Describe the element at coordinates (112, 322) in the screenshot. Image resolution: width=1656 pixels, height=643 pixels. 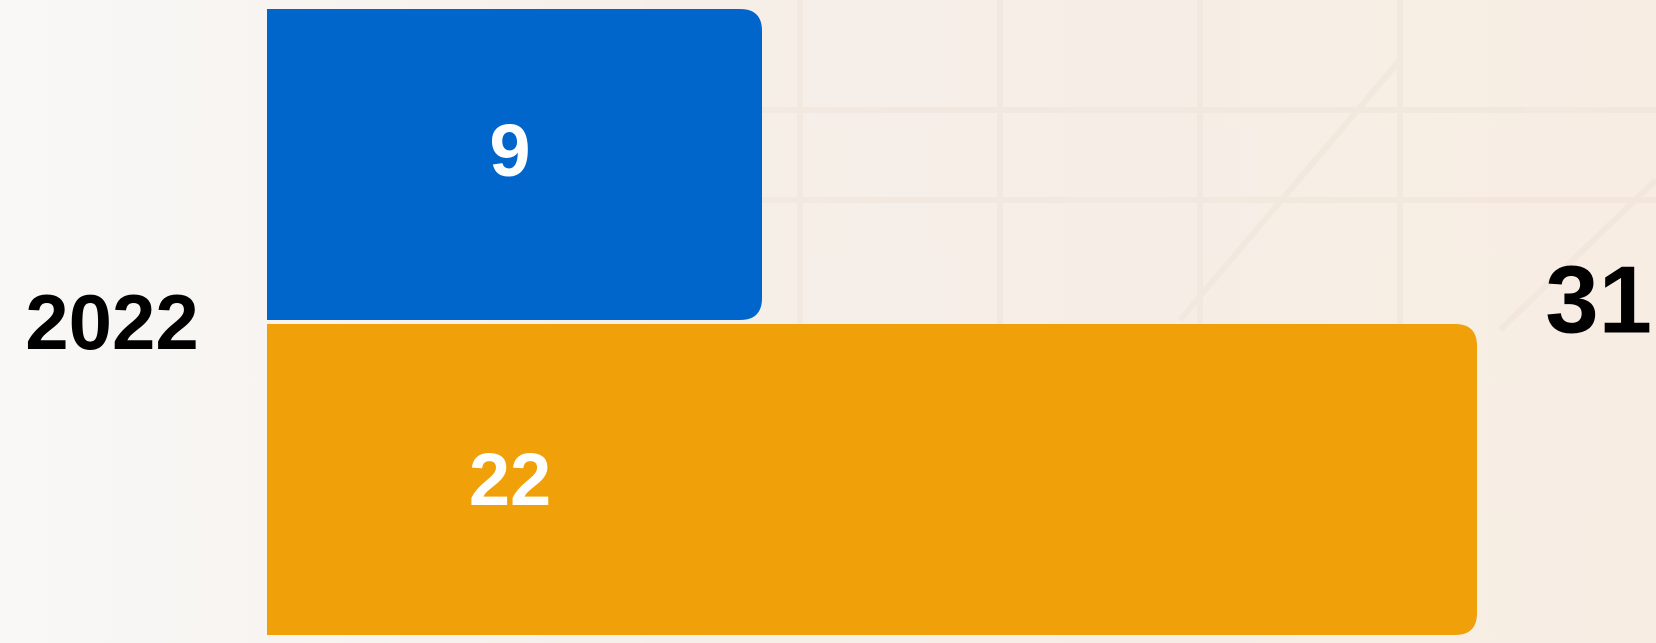
I see `category-label: 2022` at that location.